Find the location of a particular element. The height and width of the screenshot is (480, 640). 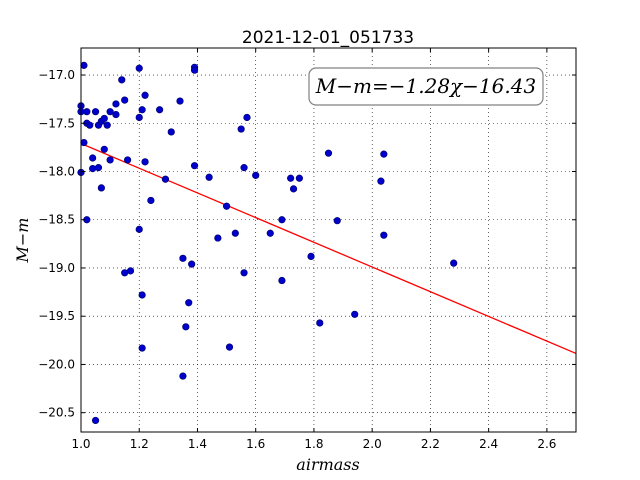

y-tick-label: −18.0 is located at coordinates (56, 171).